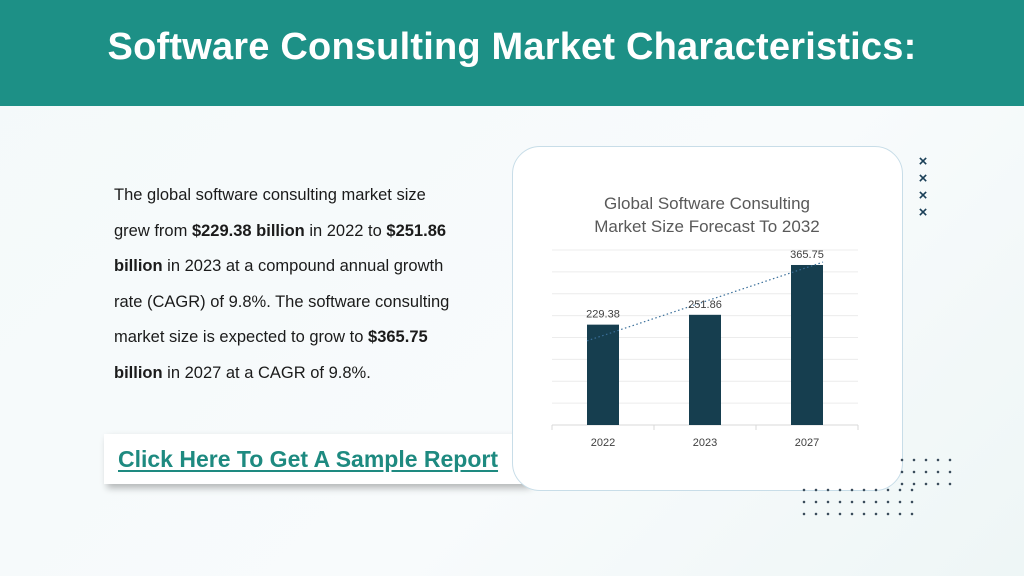 The image size is (1024, 576). What do you see at coordinates (807, 255) in the screenshot?
I see `data-label: 365.75` at bounding box center [807, 255].